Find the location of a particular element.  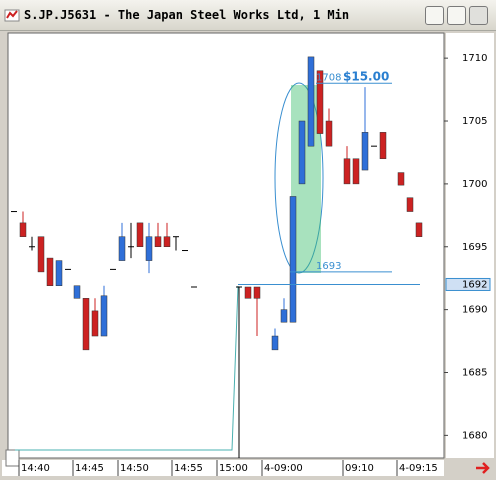

selection-ellipse is located at coordinates (299, 178).